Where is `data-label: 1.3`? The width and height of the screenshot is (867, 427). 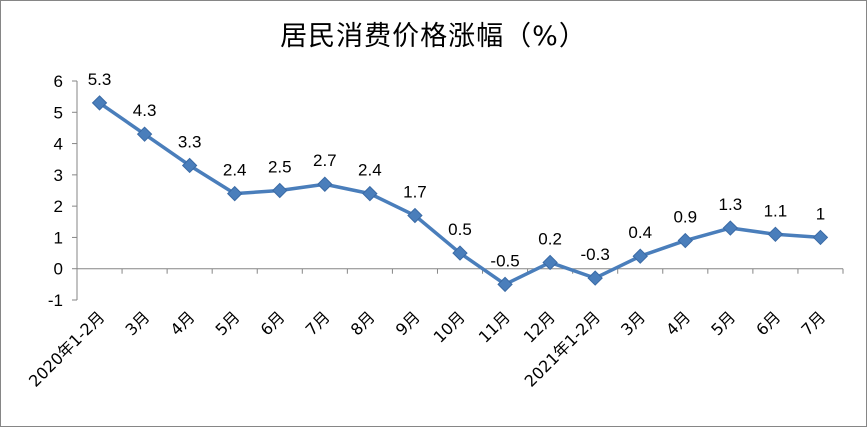 data-label: 1.3 is located at coordinates (731, 204).